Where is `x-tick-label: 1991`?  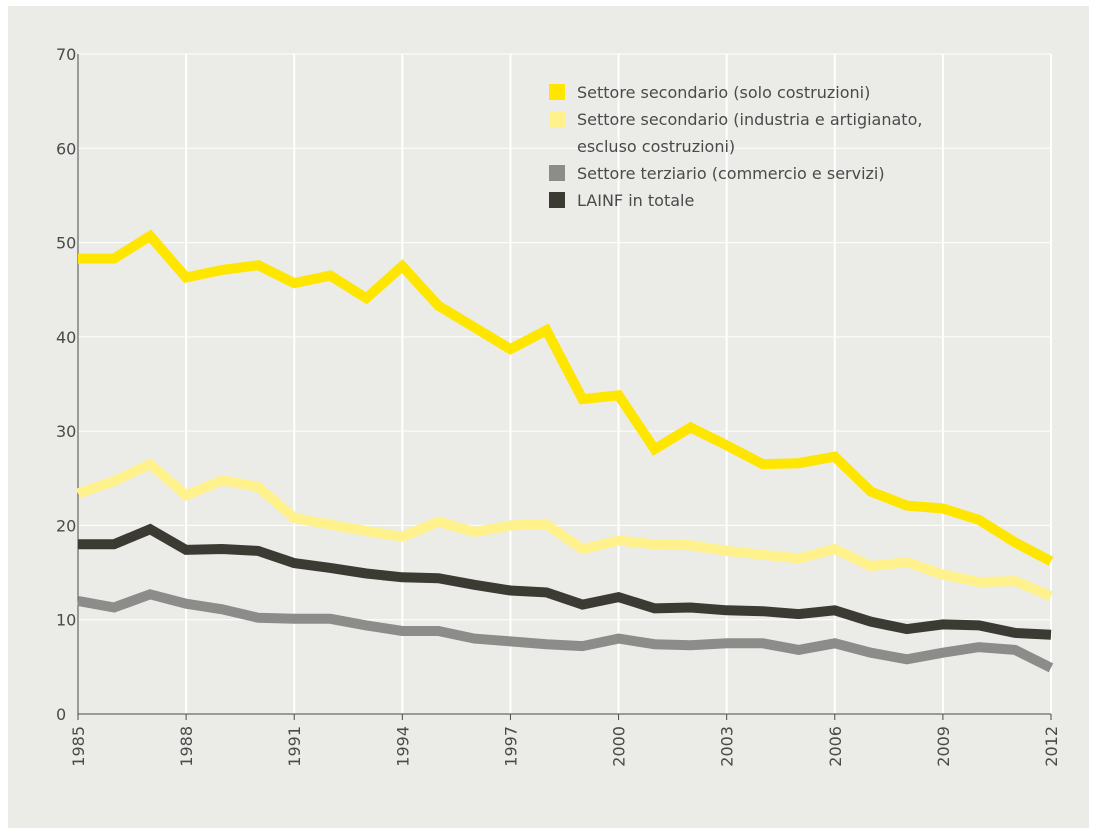 x-tick-label: 1991 is located at coordinates (294, 746).